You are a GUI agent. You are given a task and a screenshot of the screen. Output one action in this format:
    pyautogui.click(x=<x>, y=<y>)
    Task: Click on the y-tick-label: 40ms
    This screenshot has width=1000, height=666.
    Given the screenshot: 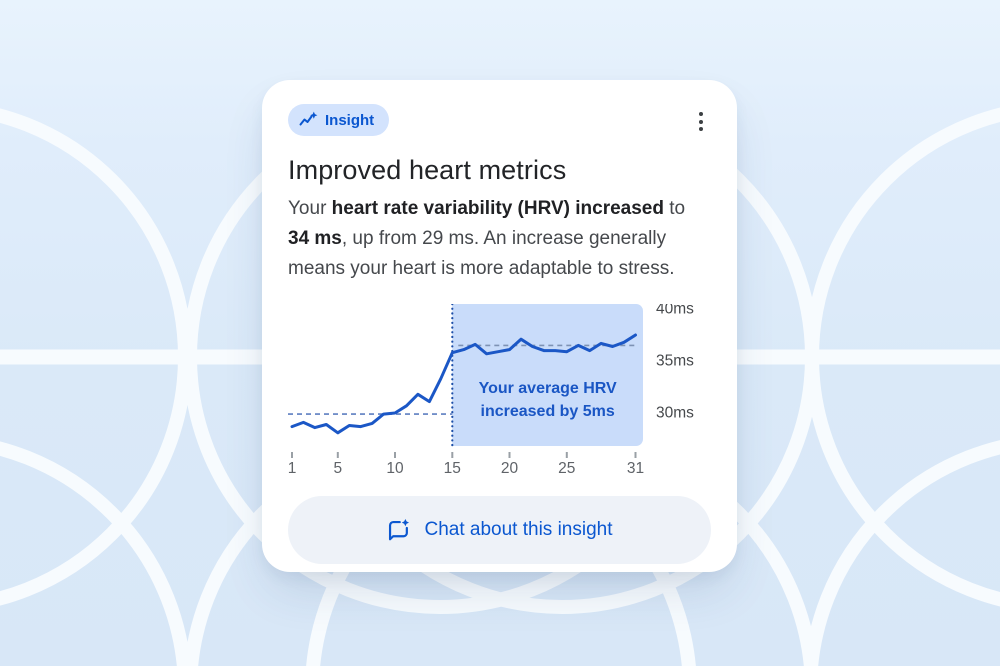 What is the action you would take?
    pyautogui.click(x=675, y=311)
    